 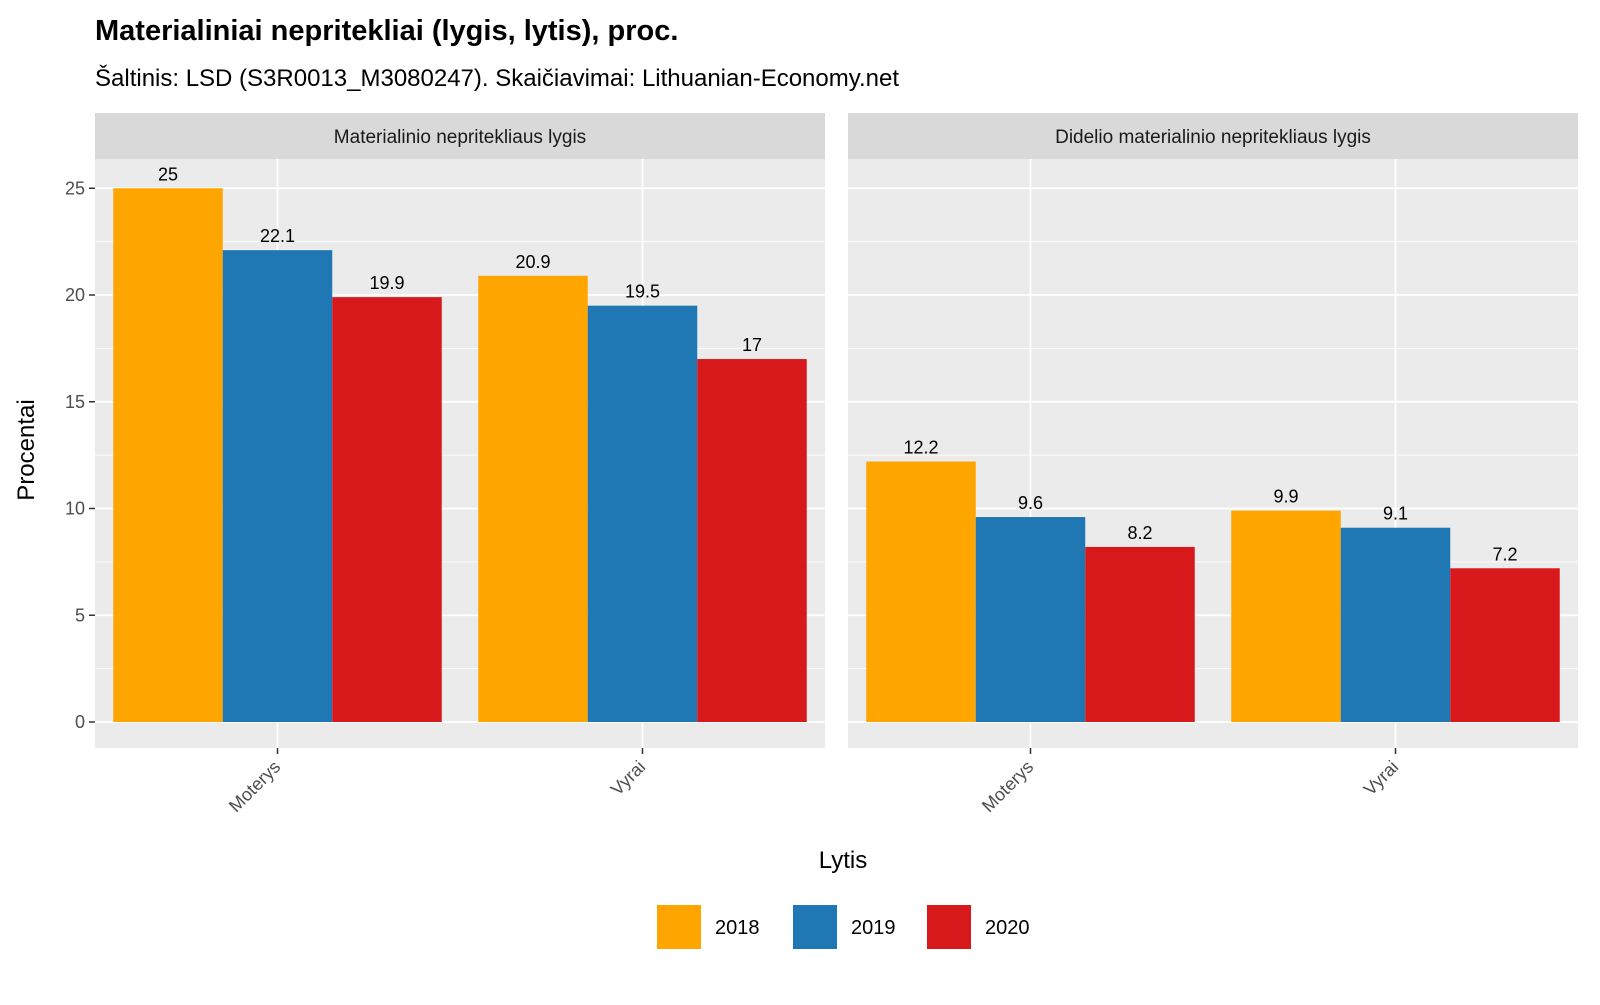 I want to click on bar-value-label: 9.1, so click(x=1395, y=514).